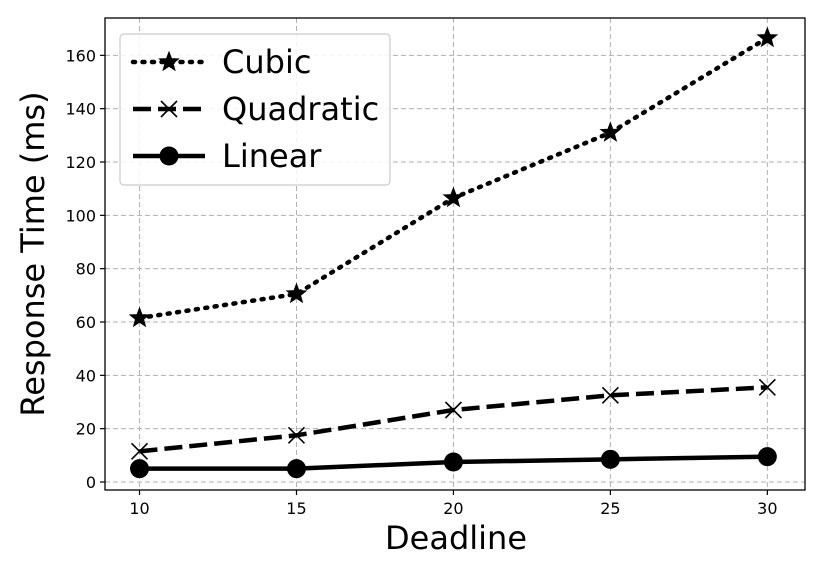  Describe the element at coordinates (169, 61) in the screenshot. I see `legend-marker-cubic` at that location.